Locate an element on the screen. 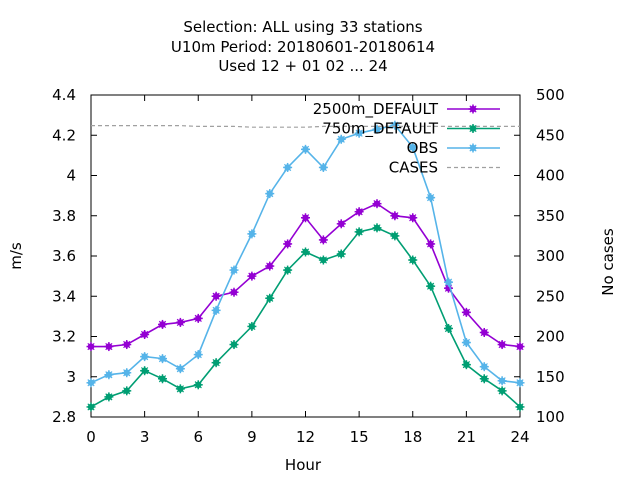 The width and height of the screenshot is (640, 480). legend-marker-2500m-default is located at coordinates (473, 109).